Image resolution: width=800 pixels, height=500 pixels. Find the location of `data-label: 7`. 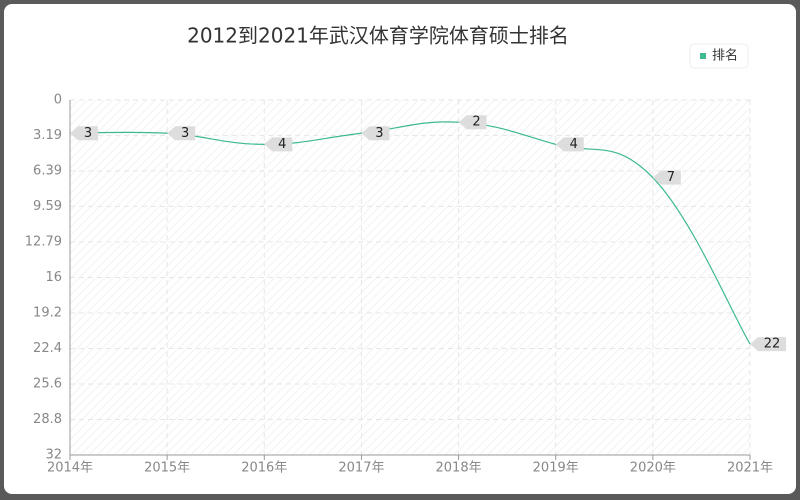

data-label: 7 is located at coordinates (671, 177).